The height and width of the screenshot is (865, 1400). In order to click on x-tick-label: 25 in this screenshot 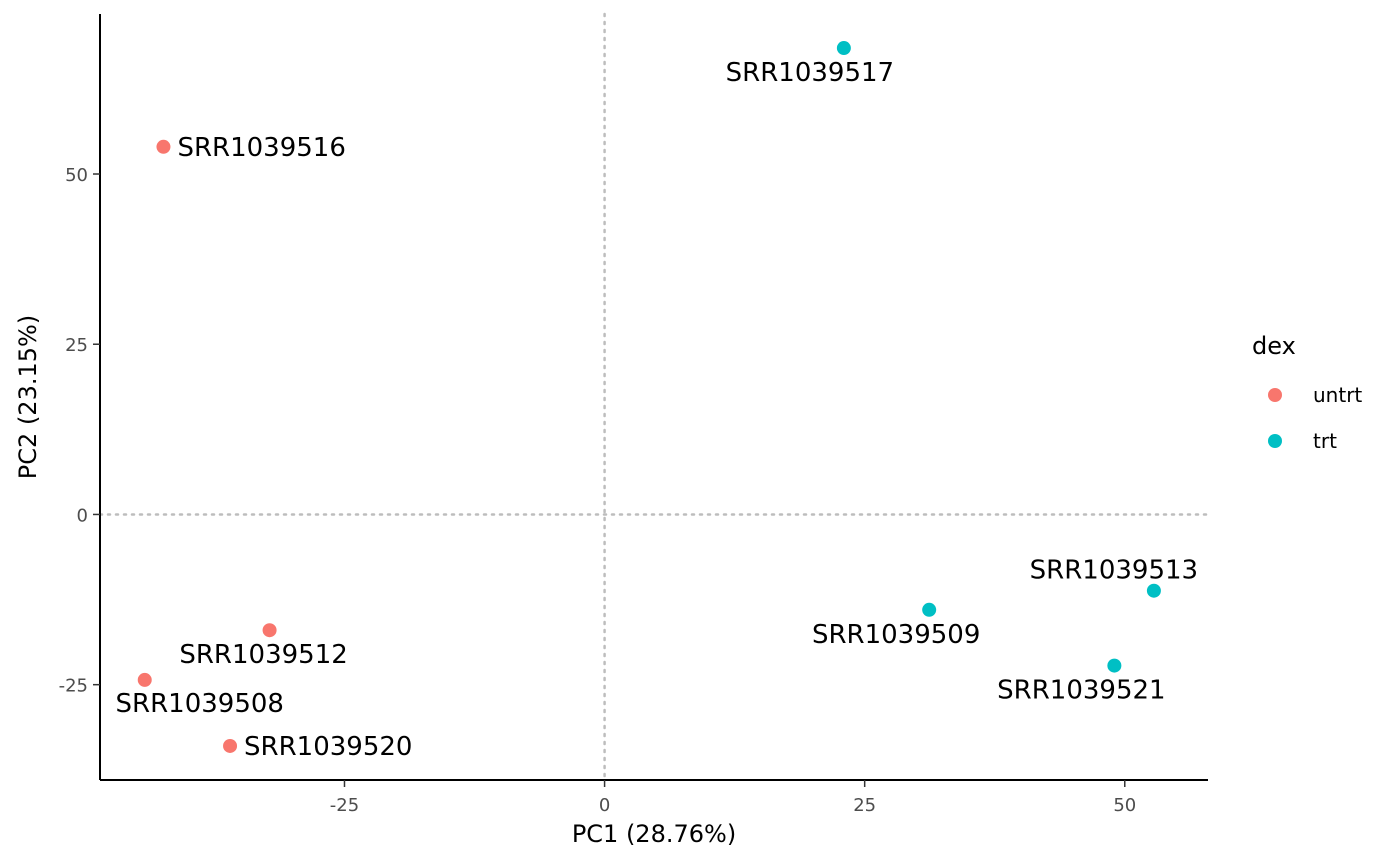, I will do `click(864, 805)`.